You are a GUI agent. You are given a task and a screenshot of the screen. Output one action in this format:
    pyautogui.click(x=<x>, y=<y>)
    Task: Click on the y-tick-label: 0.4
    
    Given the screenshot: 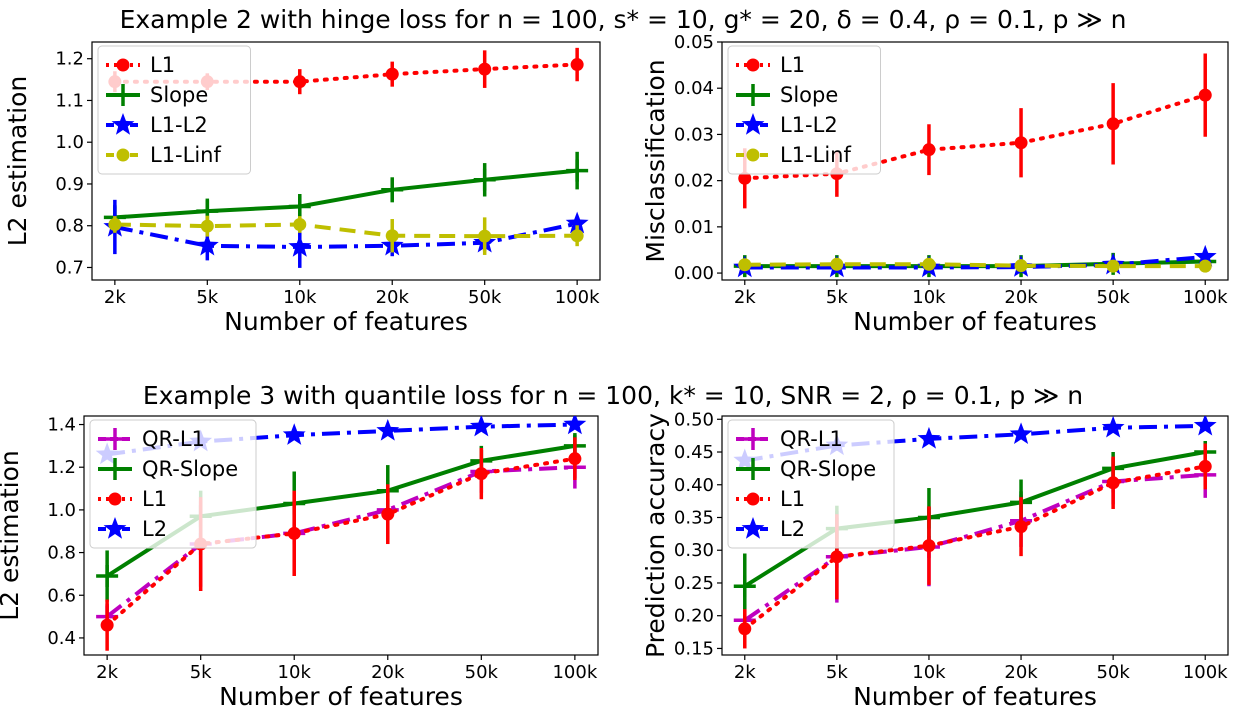 What is the action you would take?
    pyautogui.click(x=61, y=638)
    